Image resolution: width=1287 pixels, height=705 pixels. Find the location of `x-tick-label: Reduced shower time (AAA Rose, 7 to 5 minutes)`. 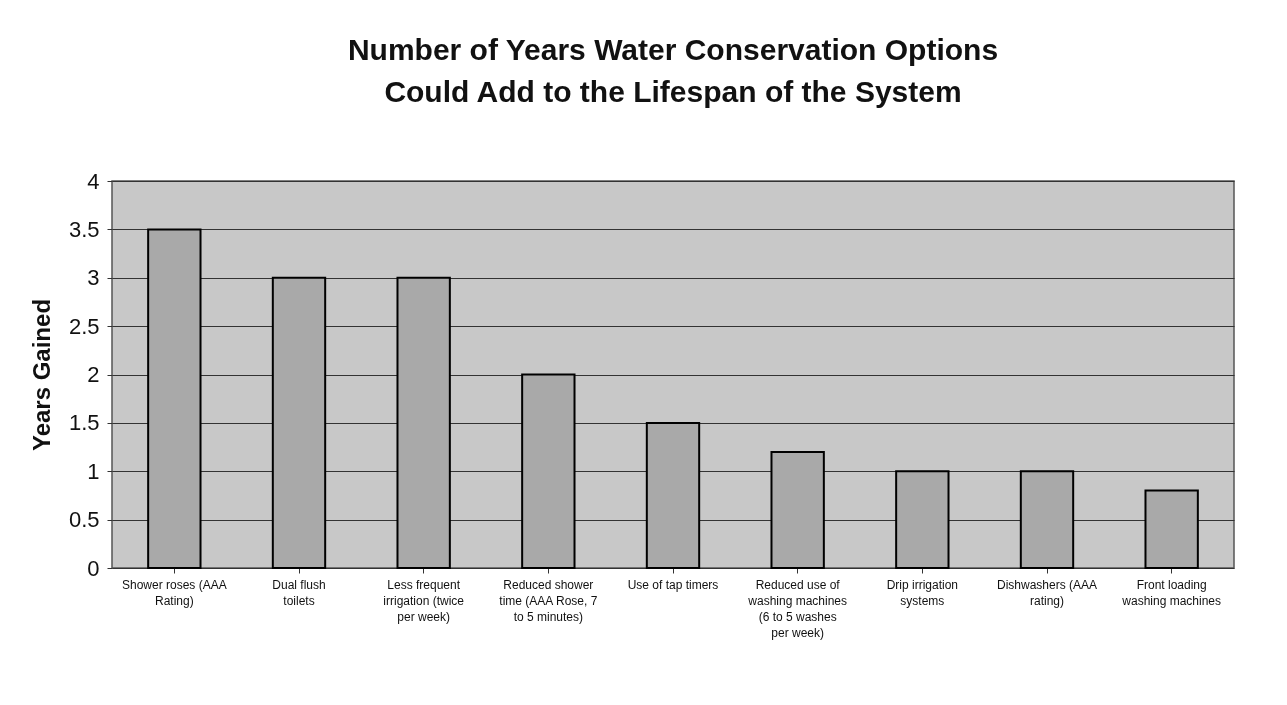

x-tick-label: Reduced shower time (AAA Rose, 7 to 5 minutes) is located at coordinates (548, 600).